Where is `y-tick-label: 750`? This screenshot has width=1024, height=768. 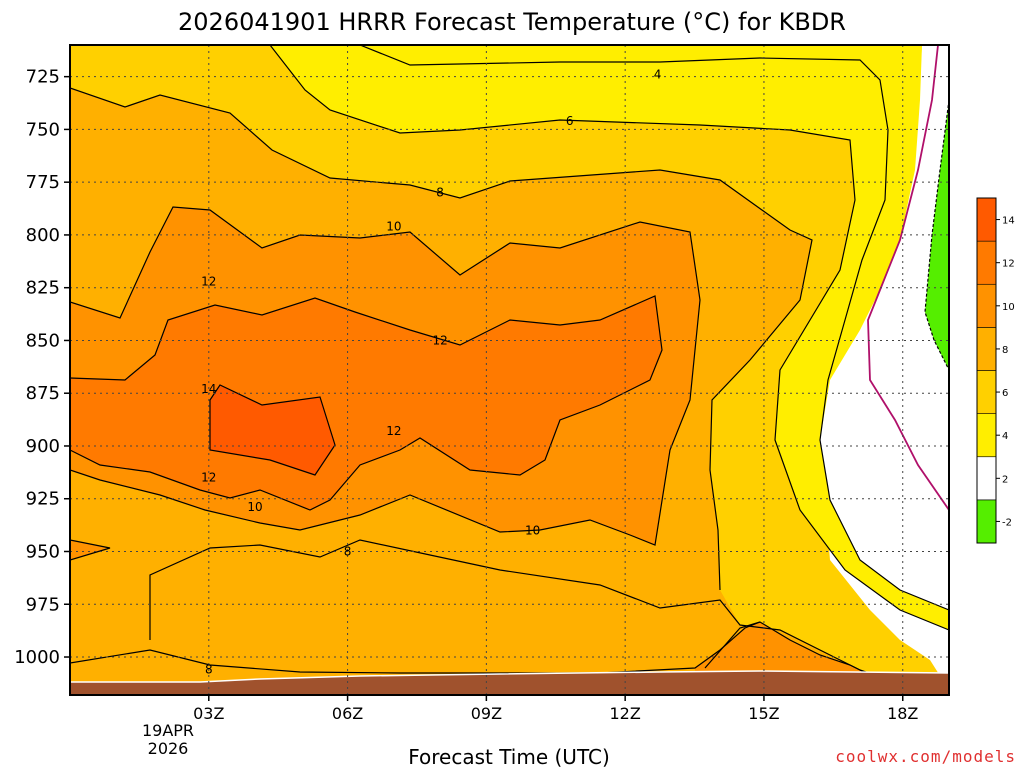 y-tick-label: 750 is located at coordinates (43, 129).